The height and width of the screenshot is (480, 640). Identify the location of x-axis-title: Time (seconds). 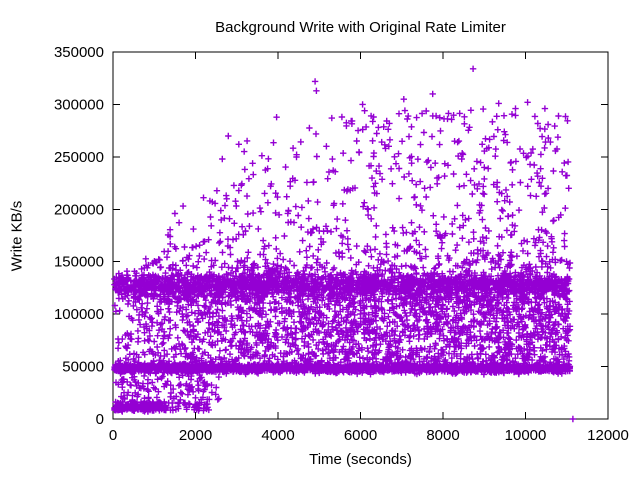
(360, 459).